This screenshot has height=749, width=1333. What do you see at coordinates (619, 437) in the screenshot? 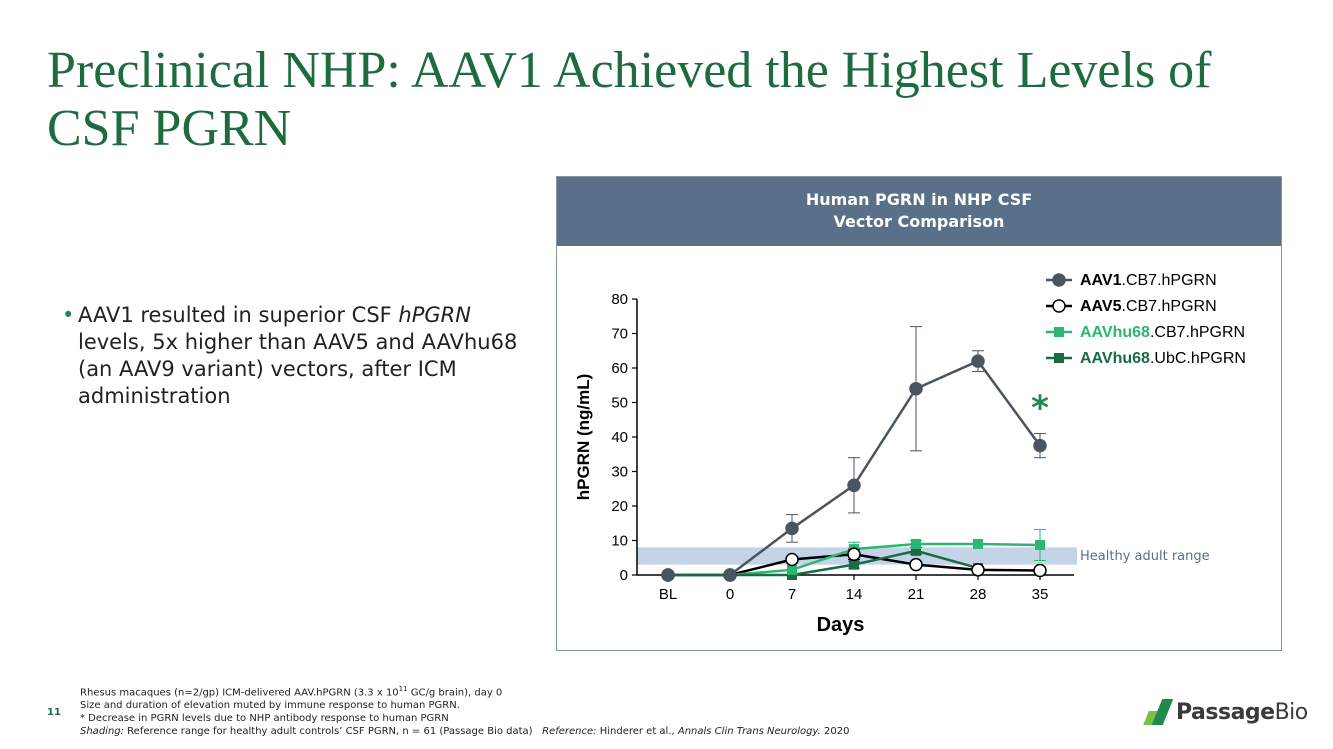
I see `y-tick-label: 40` at bounding box center [619, 437].